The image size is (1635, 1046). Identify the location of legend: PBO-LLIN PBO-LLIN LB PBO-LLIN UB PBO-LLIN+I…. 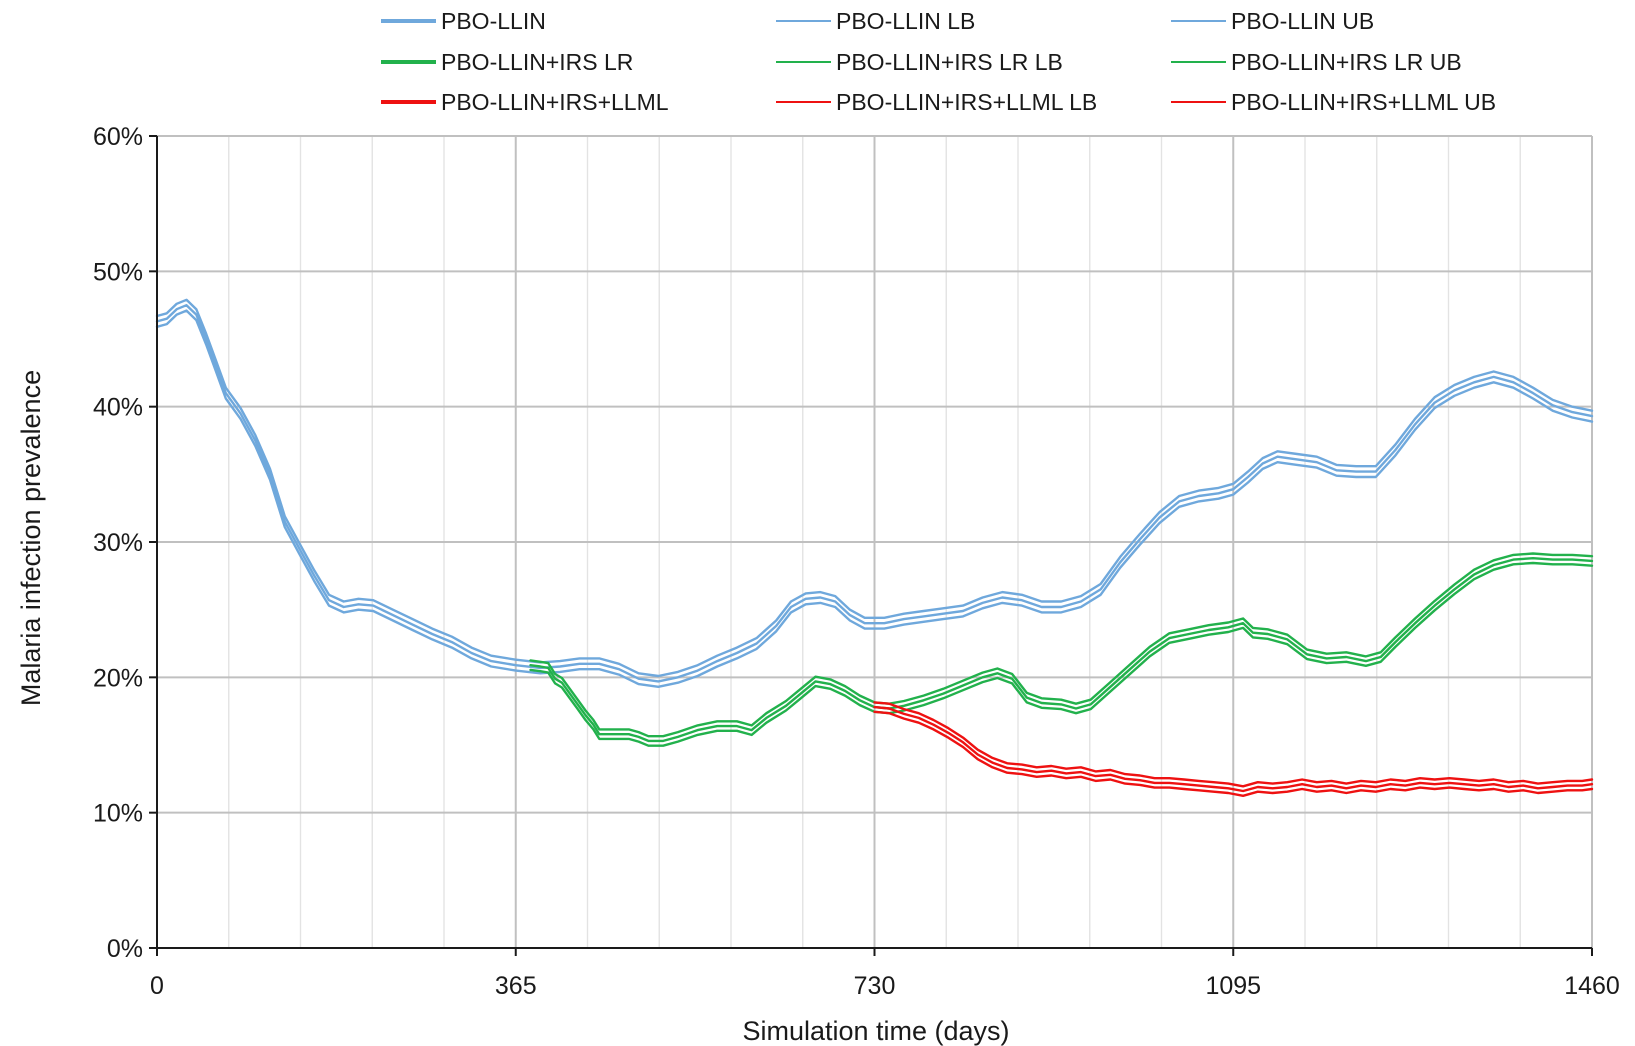
(938, 61).